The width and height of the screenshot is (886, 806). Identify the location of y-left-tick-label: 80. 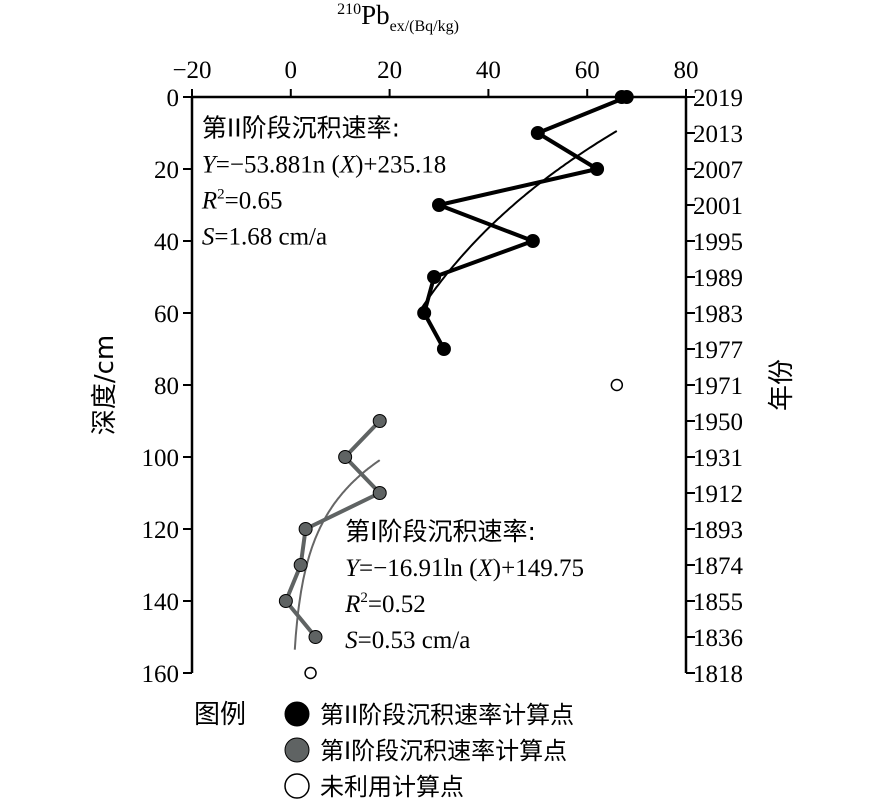
(166, 386).